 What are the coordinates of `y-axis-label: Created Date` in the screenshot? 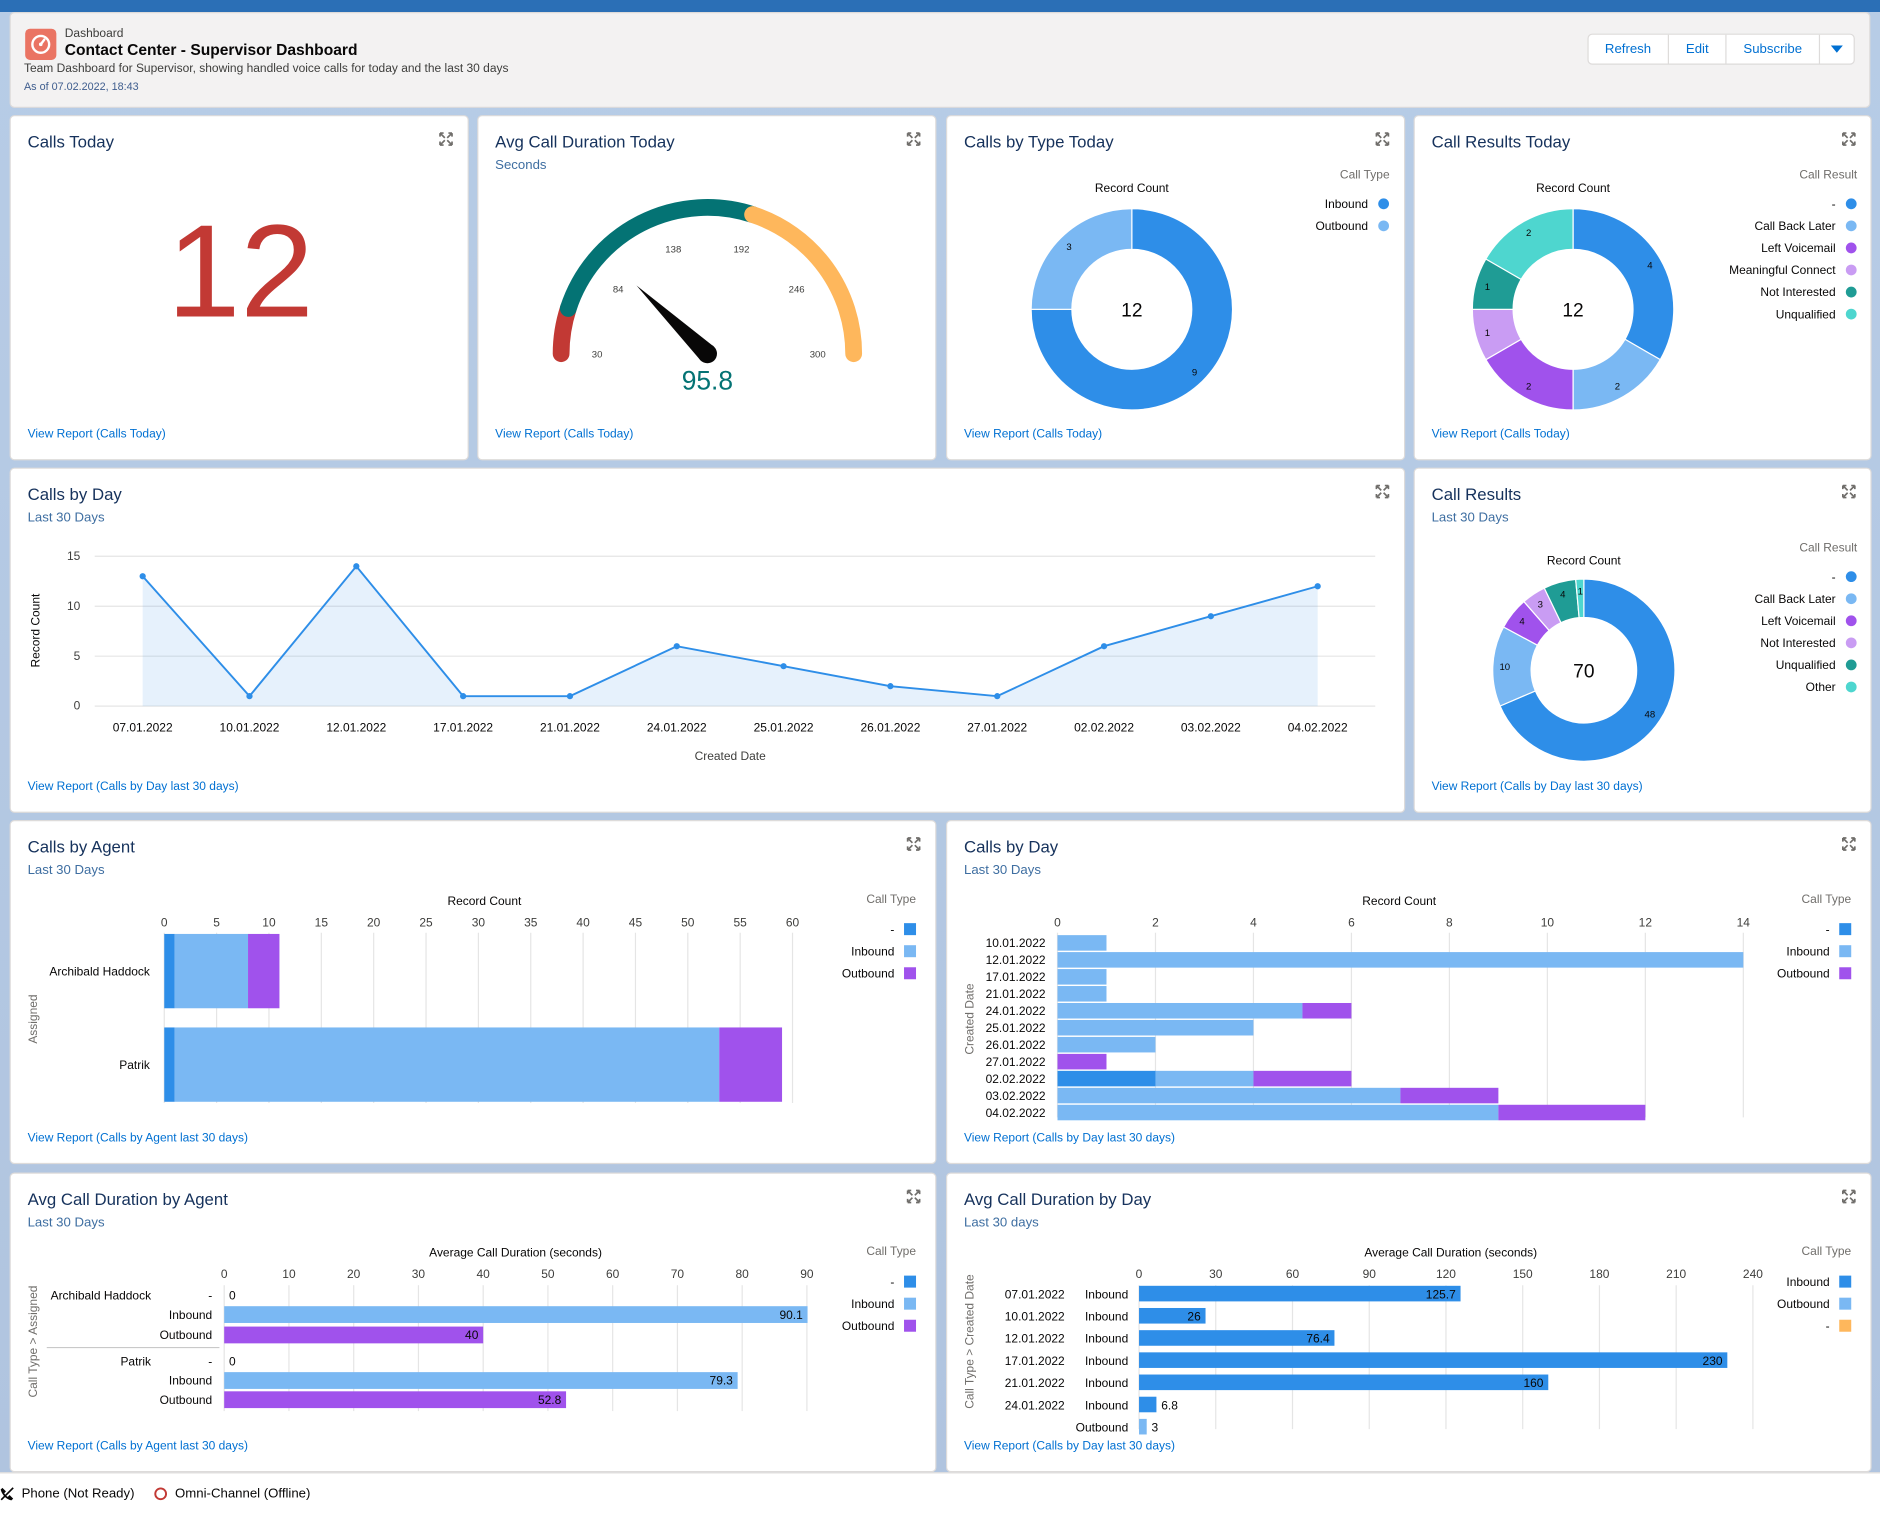 It's located at (970, 1019).